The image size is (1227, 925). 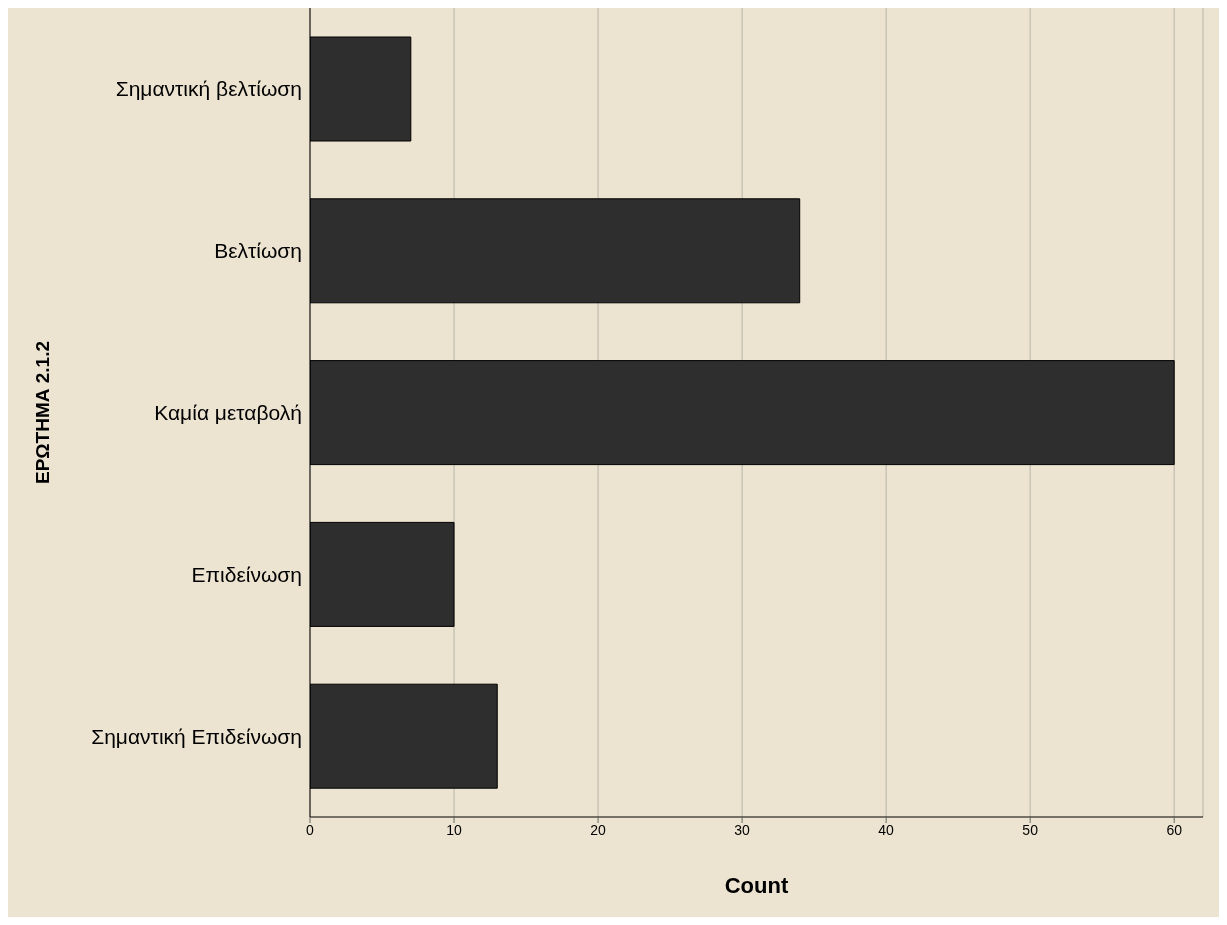 I want to click on x-tick-label: 40, so click(x=886, y=829).